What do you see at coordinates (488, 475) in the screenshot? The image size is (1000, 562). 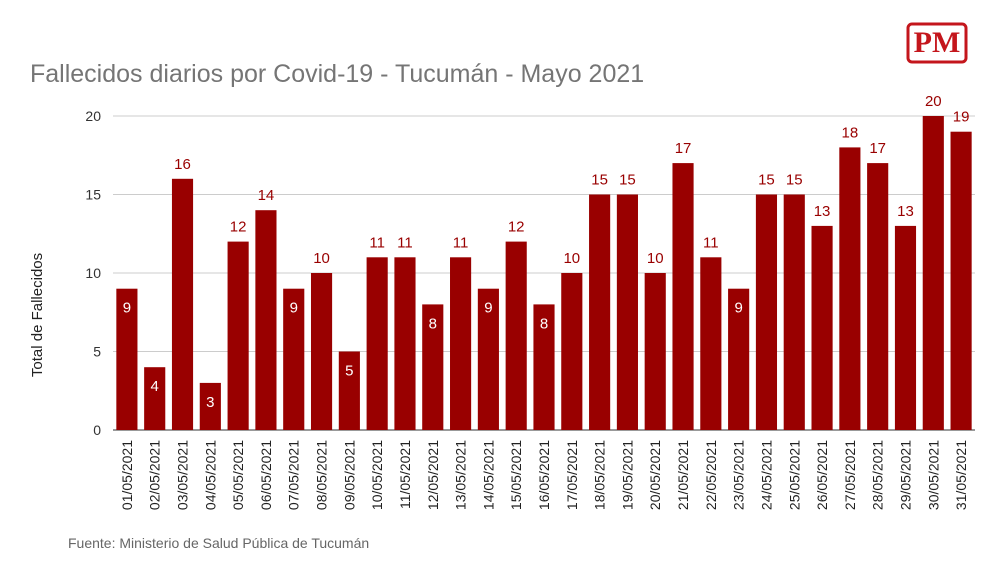 I see `x-tick-label: 14/05/2021` at bounding box center [488, 475].